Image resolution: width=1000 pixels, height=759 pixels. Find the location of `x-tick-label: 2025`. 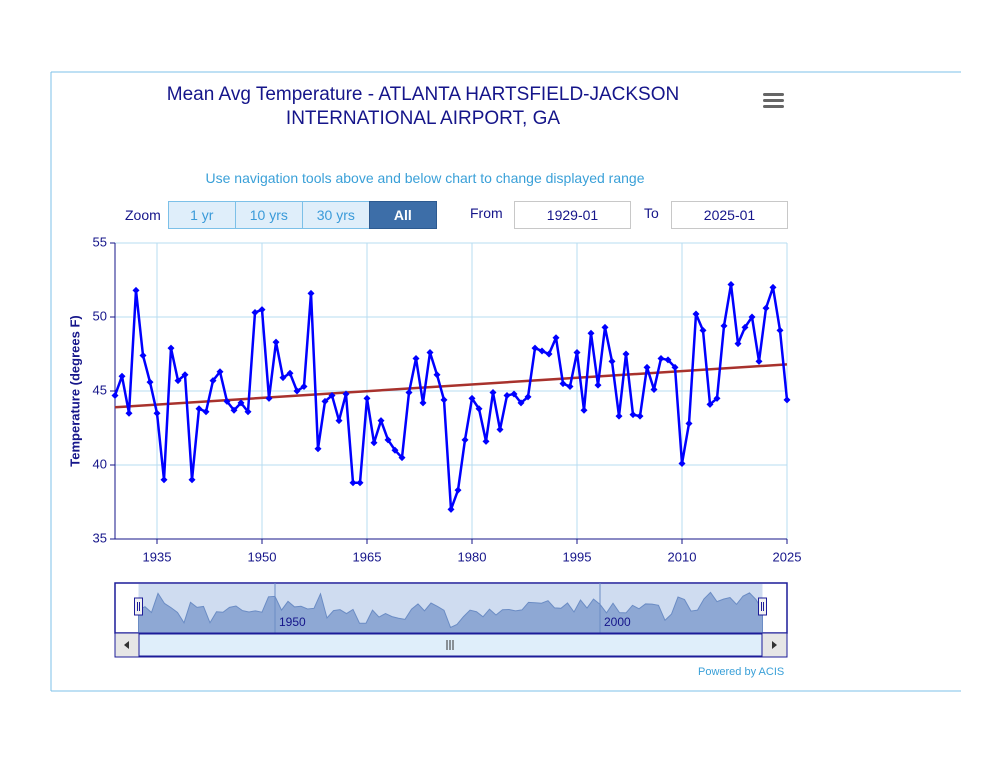

x-tick-label: 2025 is located at coordinates (787, 556).